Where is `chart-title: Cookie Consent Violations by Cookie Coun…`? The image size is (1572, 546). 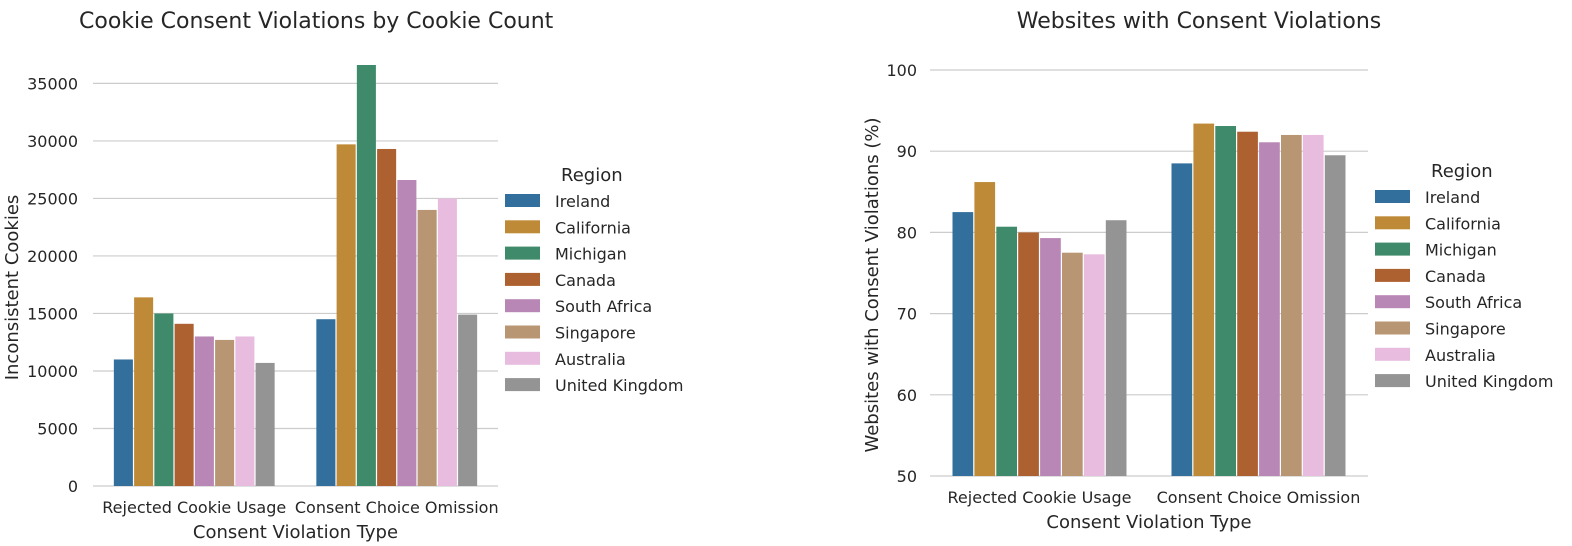 chart-title: Cookie Consent Violations by Cookie Coun… is located at coordinates (316, 21).